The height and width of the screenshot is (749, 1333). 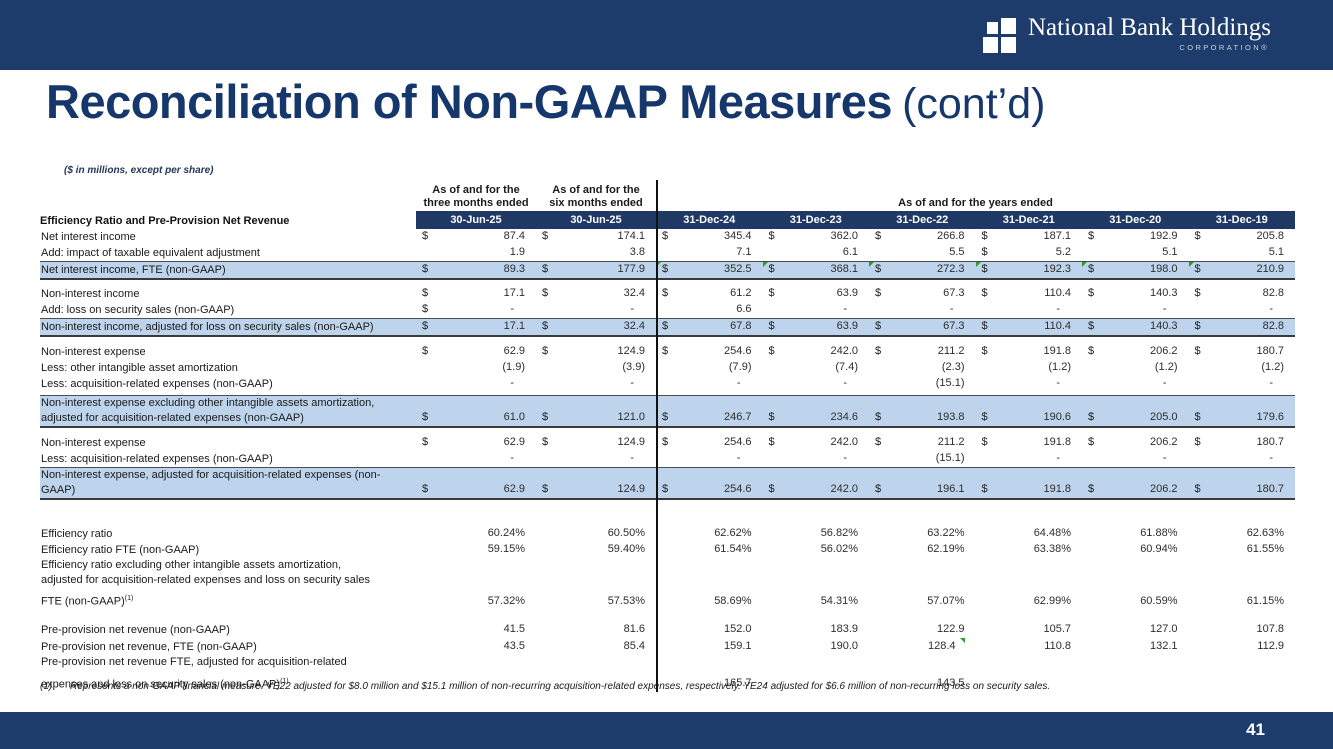 What do you see at coordinates (846, 367) in the screenshot?
I see `cell-value: (7.4)` at bounding box center [846, 367].